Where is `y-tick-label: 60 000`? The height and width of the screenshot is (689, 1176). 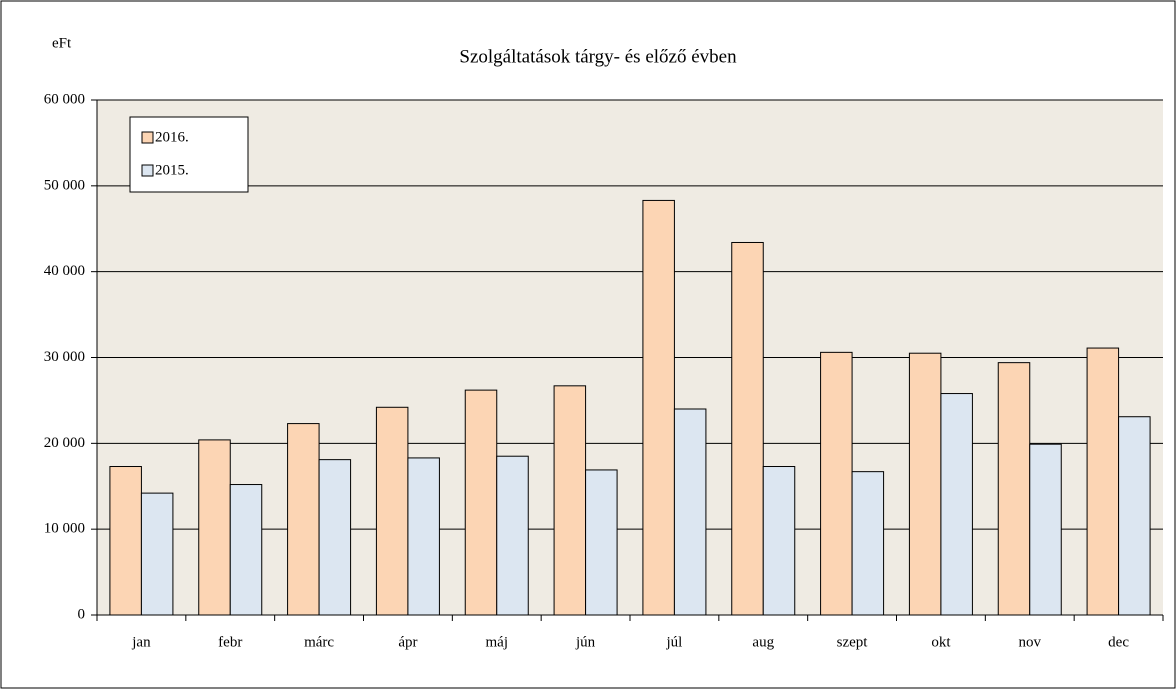 y-tick-label: 60 000 is located at coordinates (64, 99).